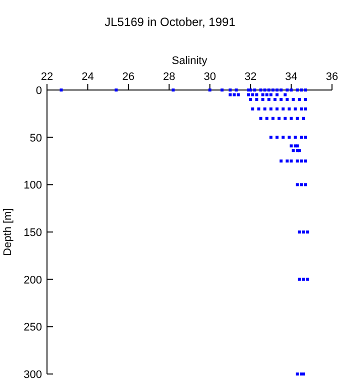 Image resolution: width=341 pixels, height=384 pixels. What do you see at coordinates (332, 77) in the screenshot?
I see `x-tick-label: 36` at bounding box center [332, 77].